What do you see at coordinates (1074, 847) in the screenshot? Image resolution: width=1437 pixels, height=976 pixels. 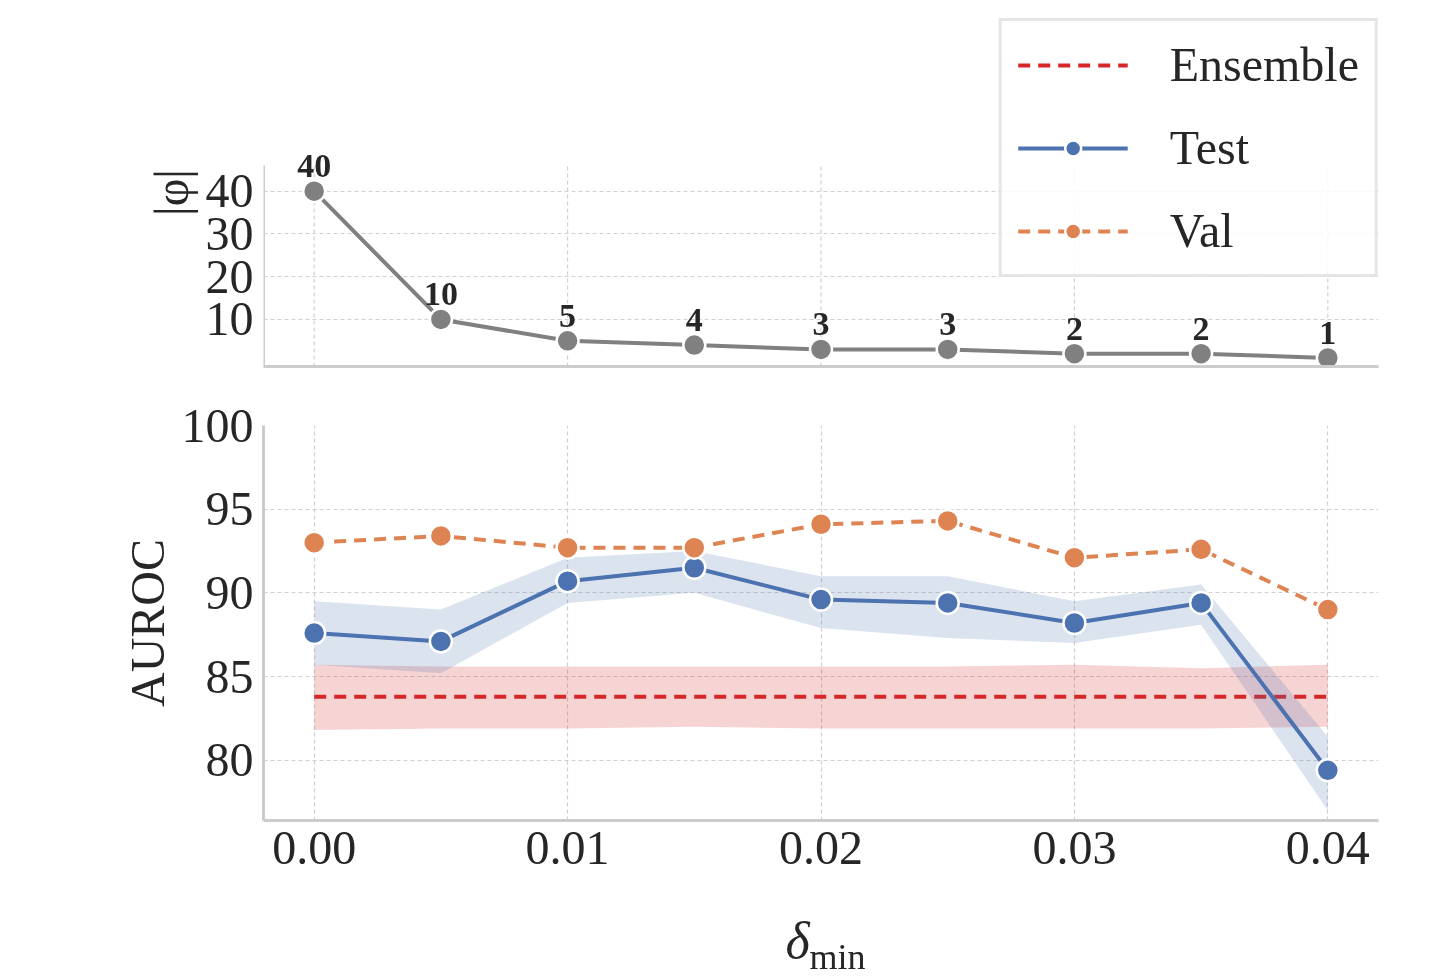 I see `x-tick-label: 0.03` at bounding box center [1074, 847].